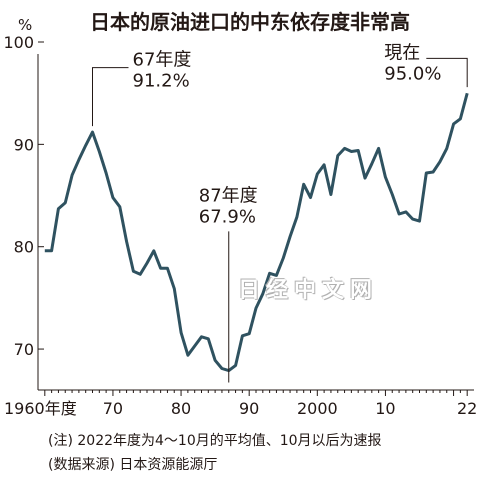 This screenshot has width=500, height=490. What do you see at coordinates (249, 408) in the screenshot?
I see `x-tick-label: 90` at bounding box center [249, 408].